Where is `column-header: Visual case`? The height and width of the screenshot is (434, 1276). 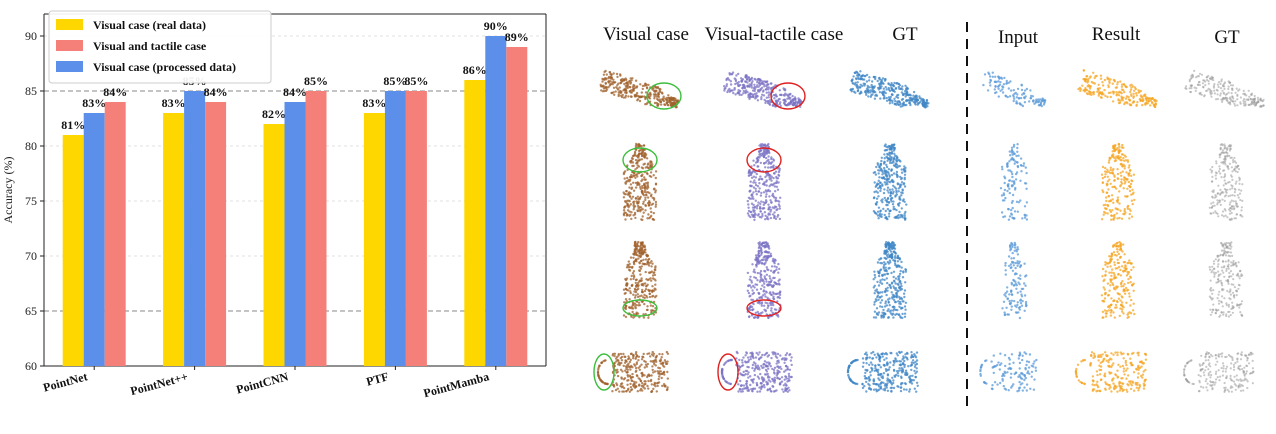 column-header: Visual case is located at coordinates (646, 34).